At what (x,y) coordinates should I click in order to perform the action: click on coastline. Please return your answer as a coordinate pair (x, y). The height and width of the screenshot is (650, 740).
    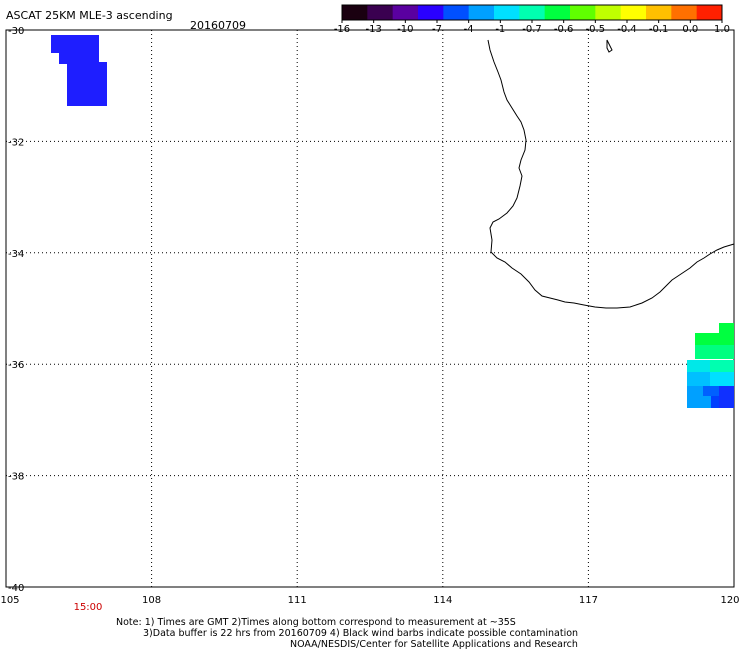
    Looking at the image, I should click on (611, 174).